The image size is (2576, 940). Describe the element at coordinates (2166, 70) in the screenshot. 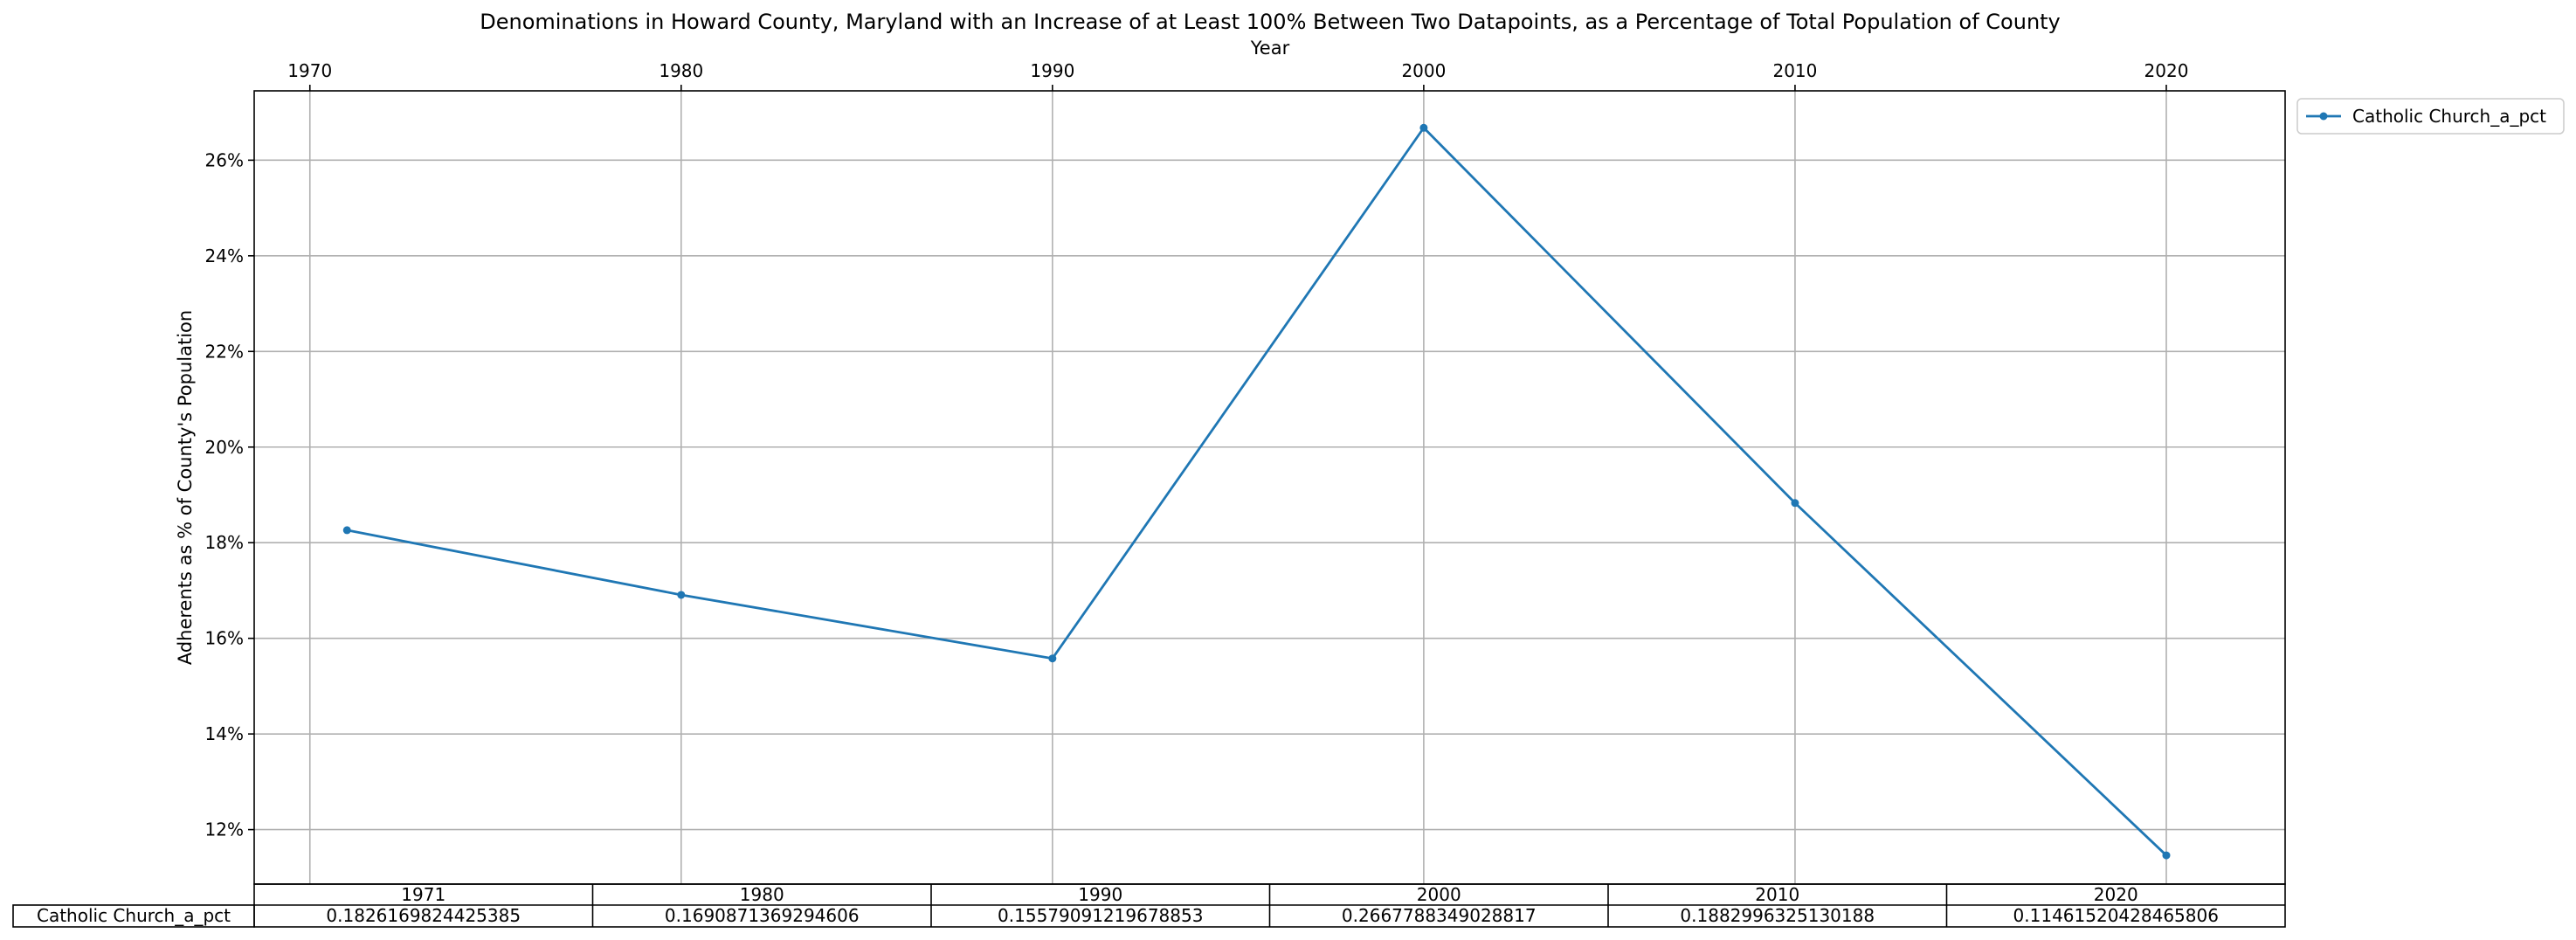

I see `x-tick-label: 2020` at that location.